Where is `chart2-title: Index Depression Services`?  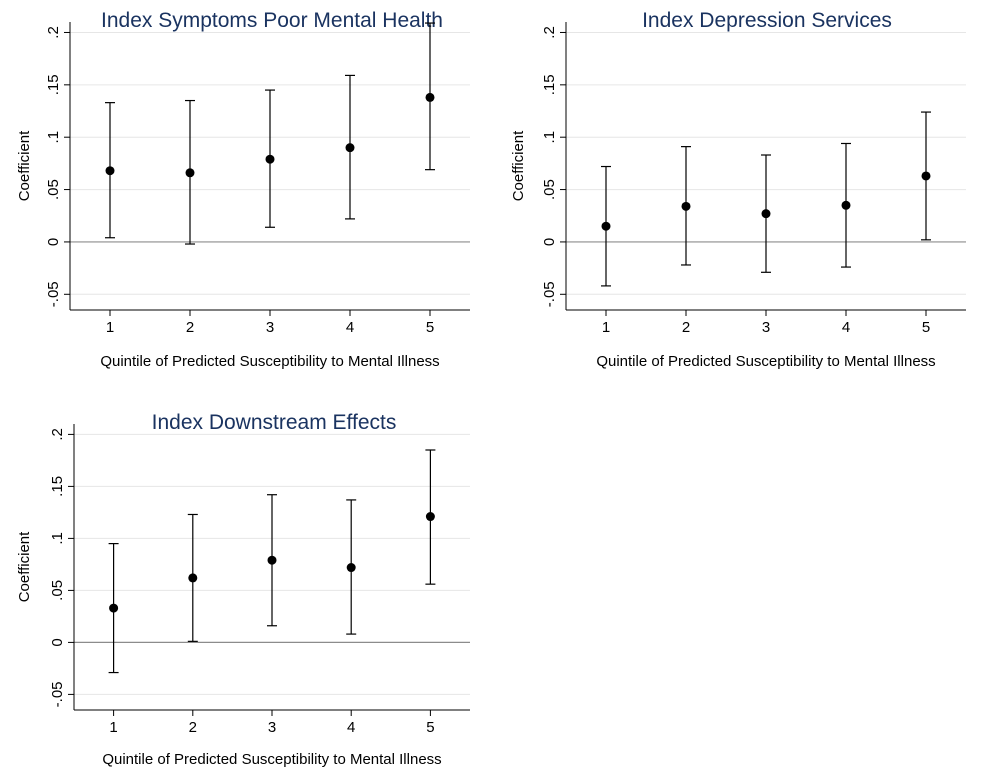
chart2-title: Index Depression Services is located at coordinates (767, 20).